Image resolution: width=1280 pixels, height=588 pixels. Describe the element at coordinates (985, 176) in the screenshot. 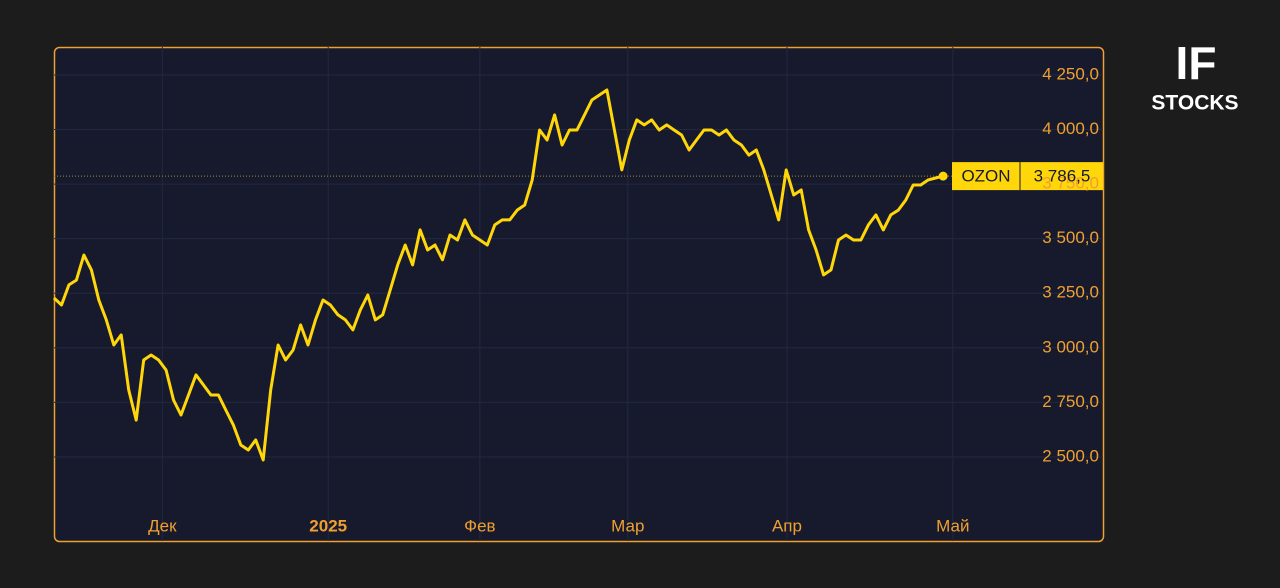

I see `legend-label: OZON` at that location.